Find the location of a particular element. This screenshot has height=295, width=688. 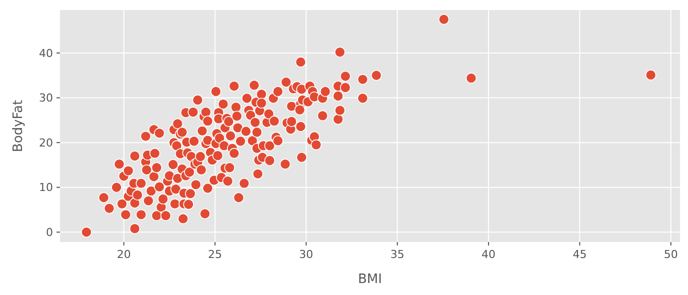

x-tick-label: 20 is located at coordinates (123, 254).